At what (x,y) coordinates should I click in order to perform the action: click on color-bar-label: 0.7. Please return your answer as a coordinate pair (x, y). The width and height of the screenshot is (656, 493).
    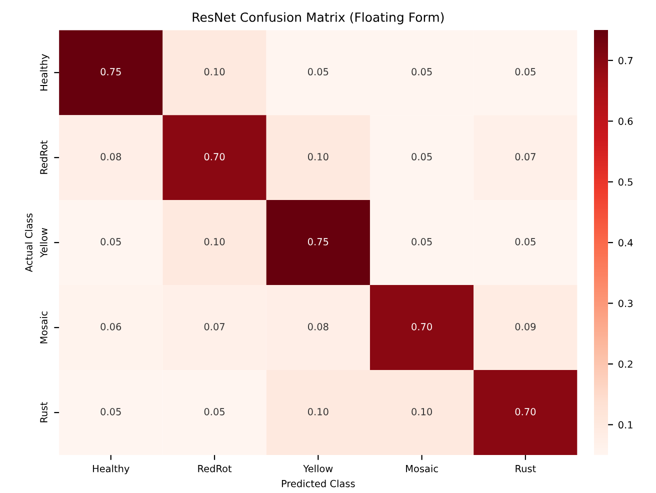
    Looking at the image, I should click on (625, 60).